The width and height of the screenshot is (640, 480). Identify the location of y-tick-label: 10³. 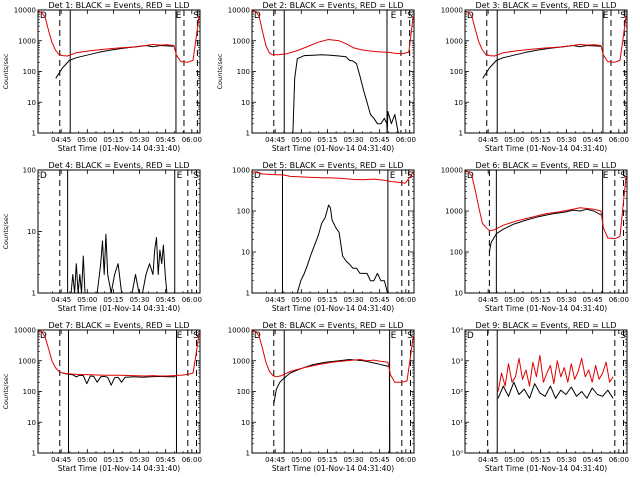
(457, 361).